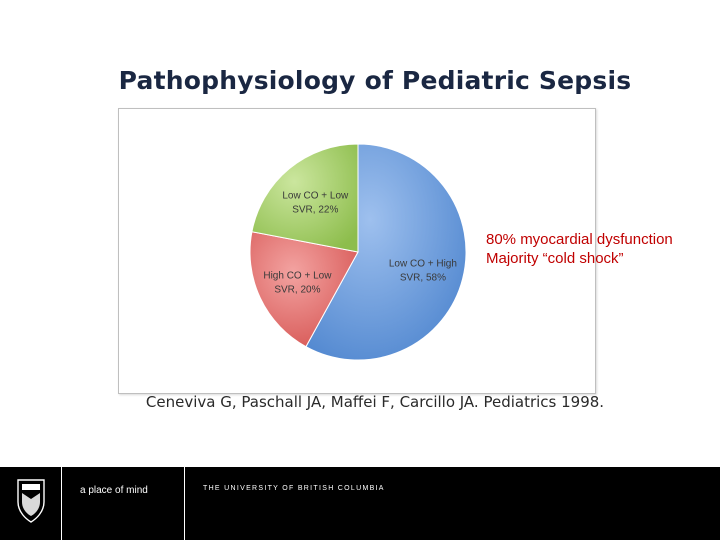  What do you see at coordinates (315, 202) in the screenshot?
I see `pie-slice-label: Low CO + Low SVR, 22%` at bounding box center [315, 202].